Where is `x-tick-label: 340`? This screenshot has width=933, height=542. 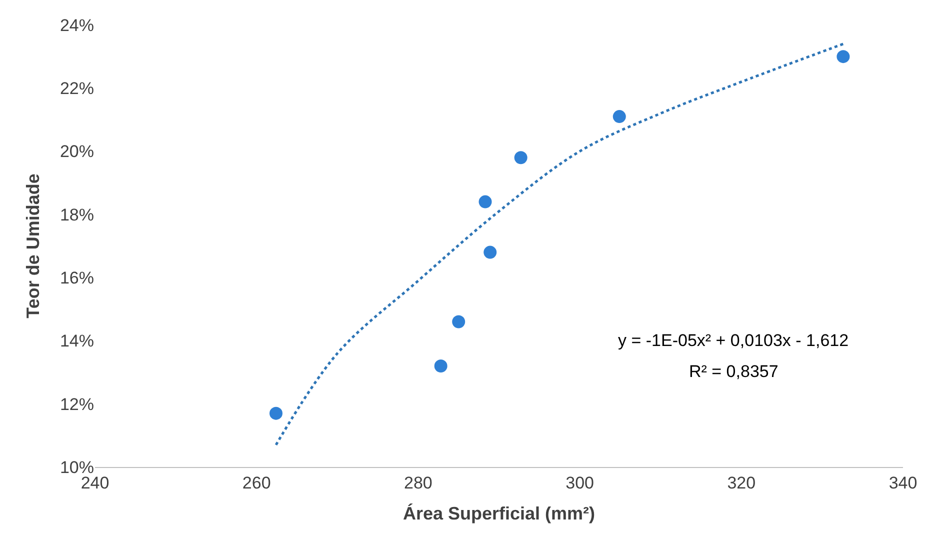 x-tick-label: 340 is located at coordinates (903, 482).